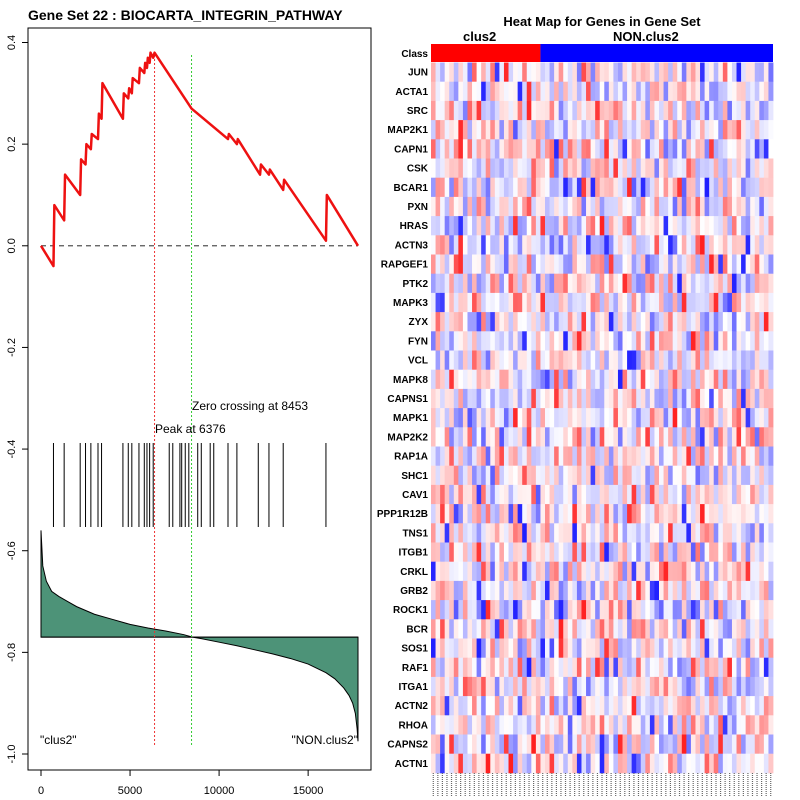  Describe the element at coordinates (402, 514) in the screenshot. I see `gene-label: PPP1R12B` at that location.